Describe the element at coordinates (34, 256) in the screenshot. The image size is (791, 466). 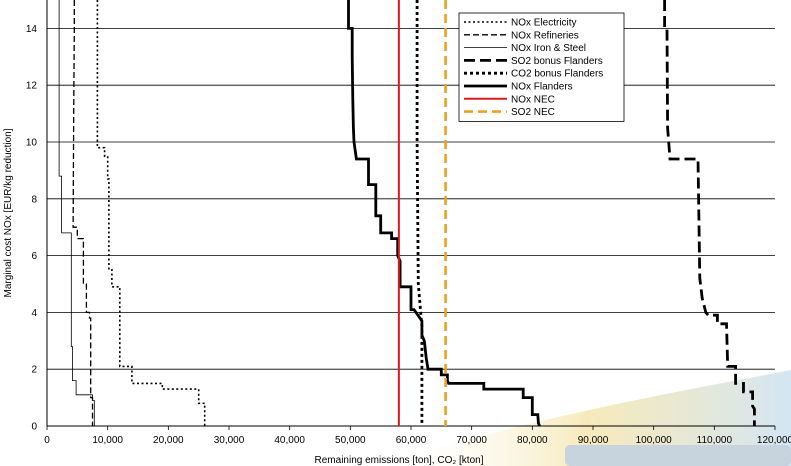
I see `y-tick-label: 6` at that location.